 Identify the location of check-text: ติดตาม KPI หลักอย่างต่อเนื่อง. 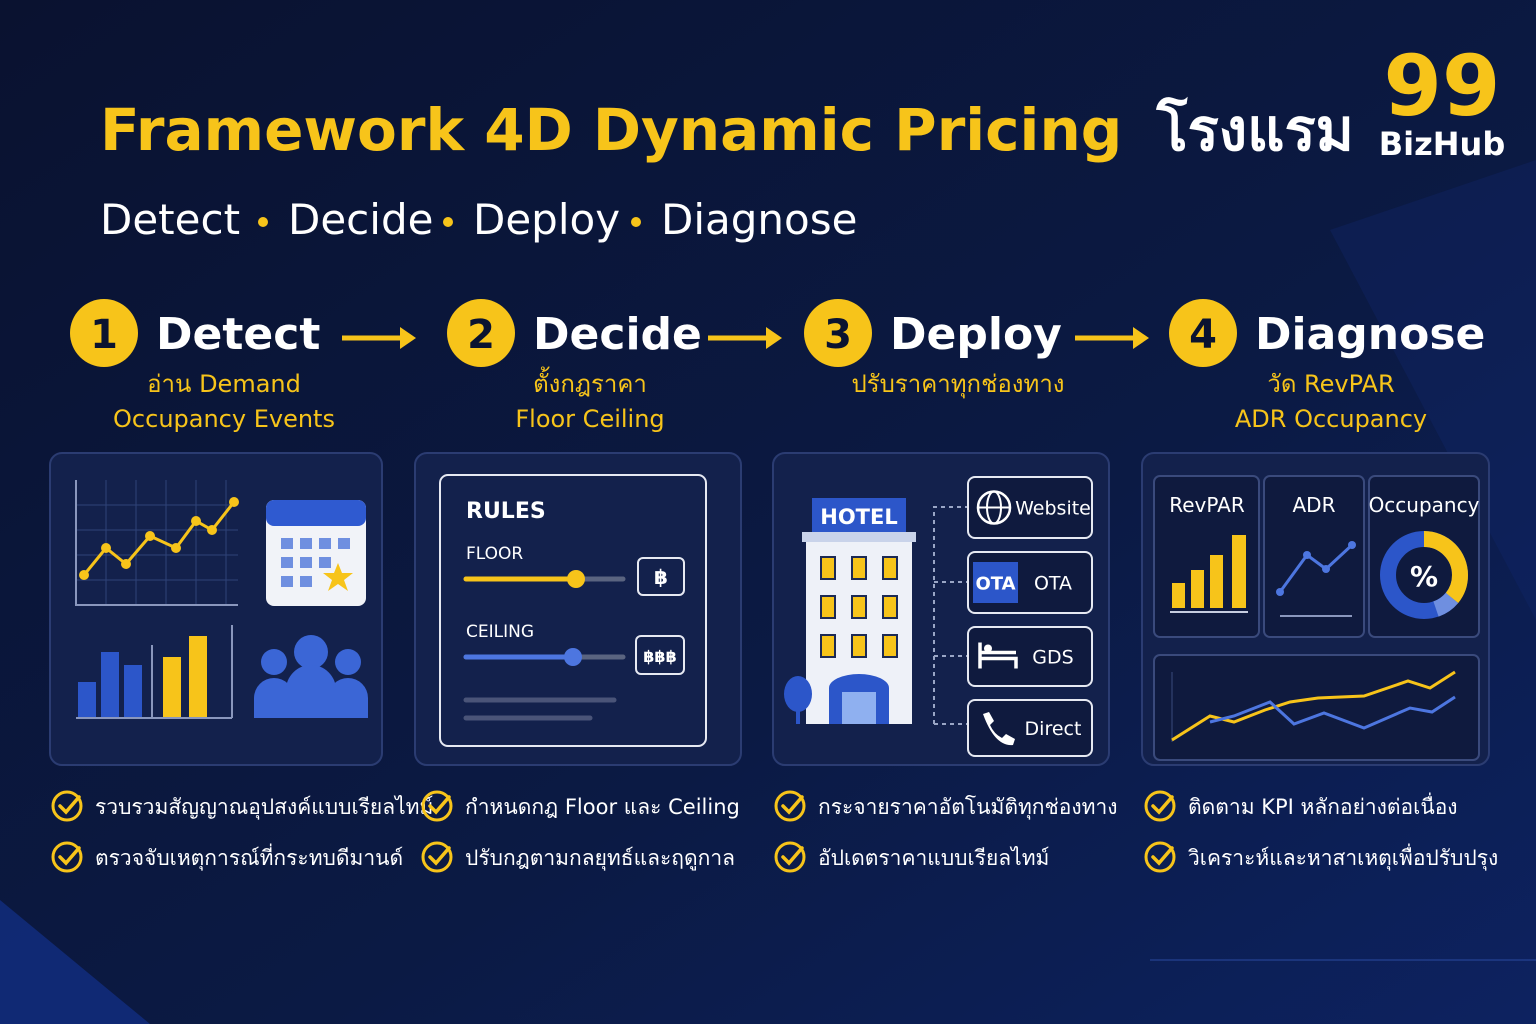
(1323, 805).